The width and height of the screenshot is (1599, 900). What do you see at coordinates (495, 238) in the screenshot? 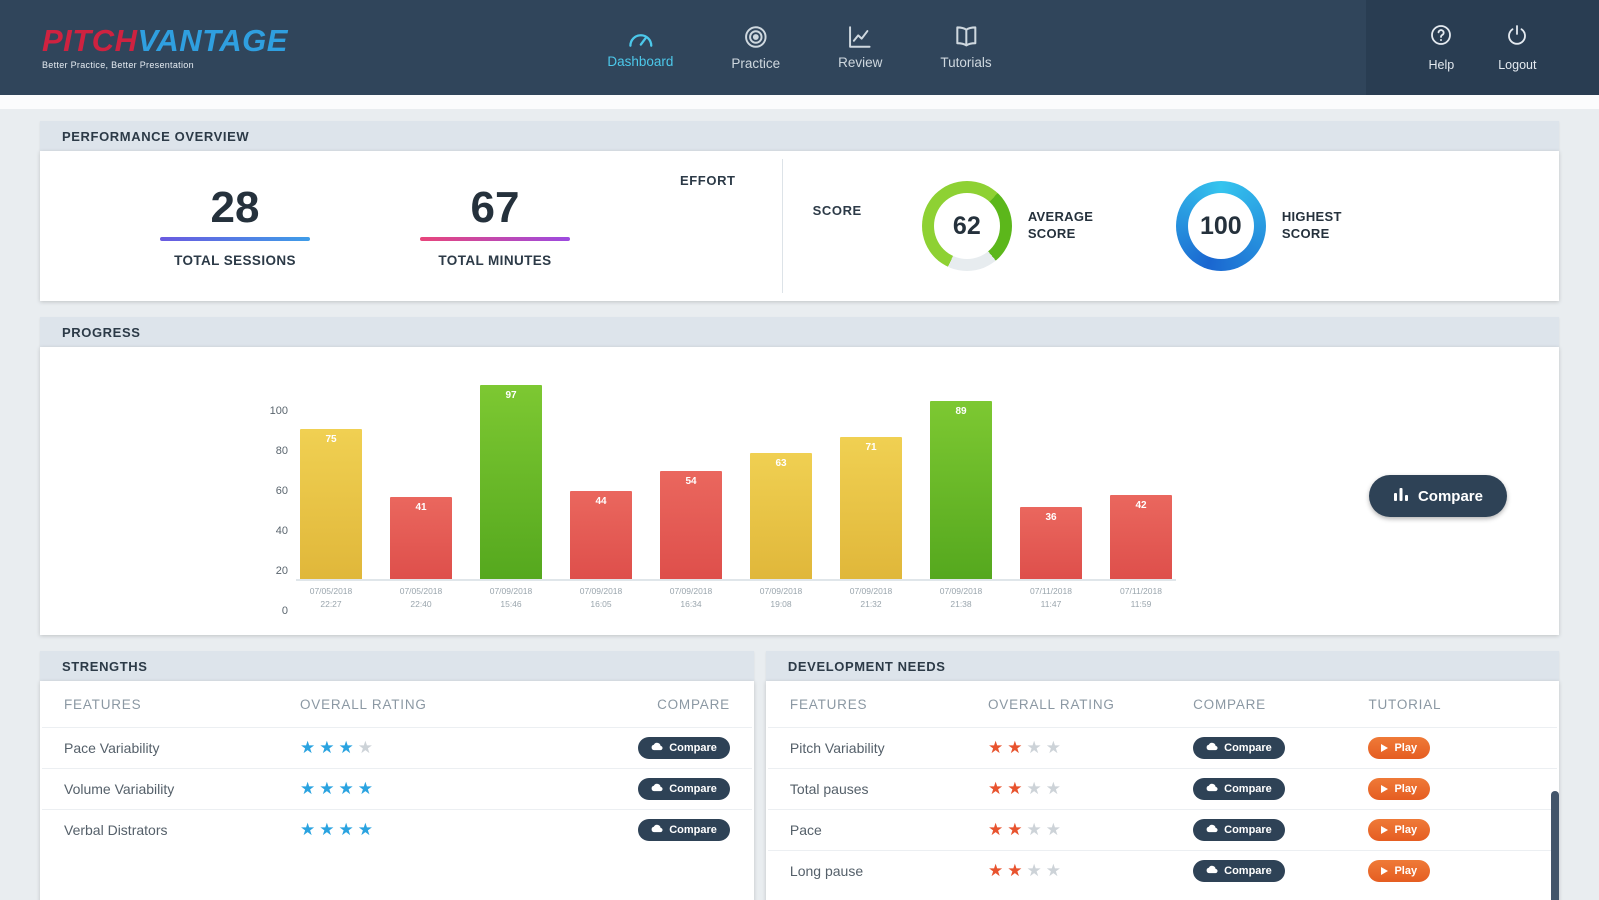
I see `minutes-underline` at bounding box center [495, 238].